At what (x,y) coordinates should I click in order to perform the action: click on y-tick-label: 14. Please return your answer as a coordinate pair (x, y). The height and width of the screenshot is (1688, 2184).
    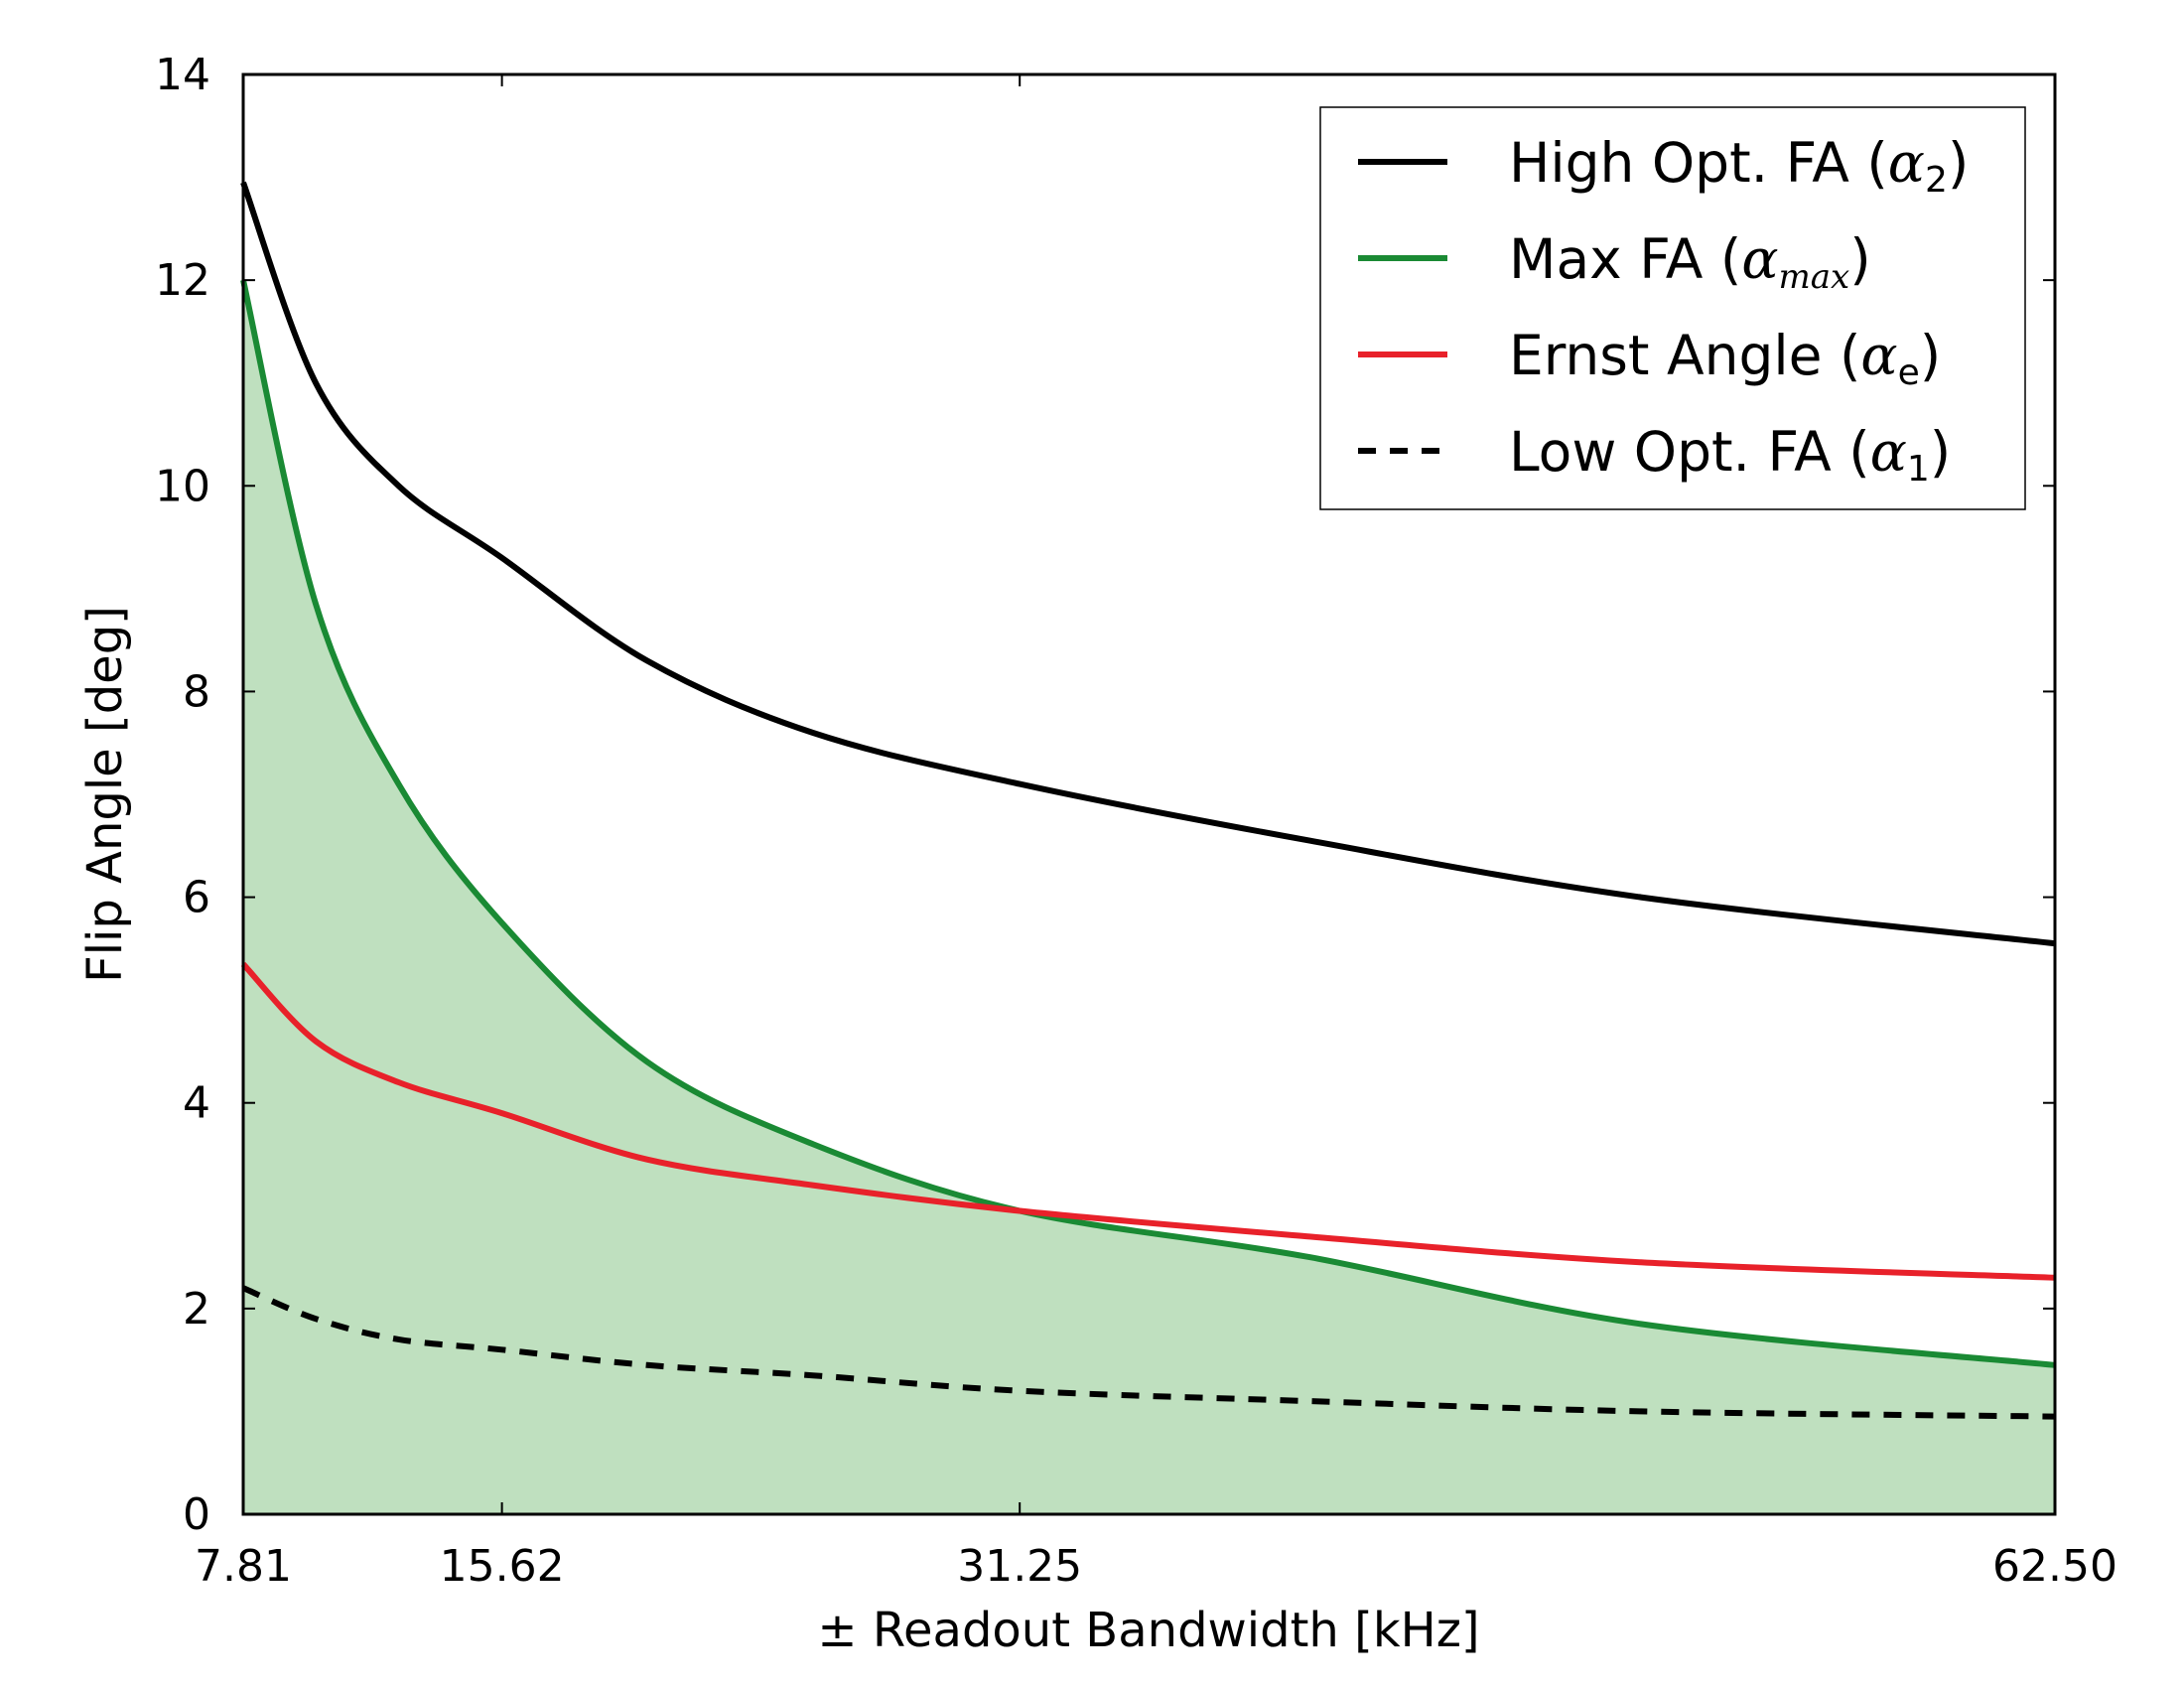
    Looking at the image, I should click on (182, 75).